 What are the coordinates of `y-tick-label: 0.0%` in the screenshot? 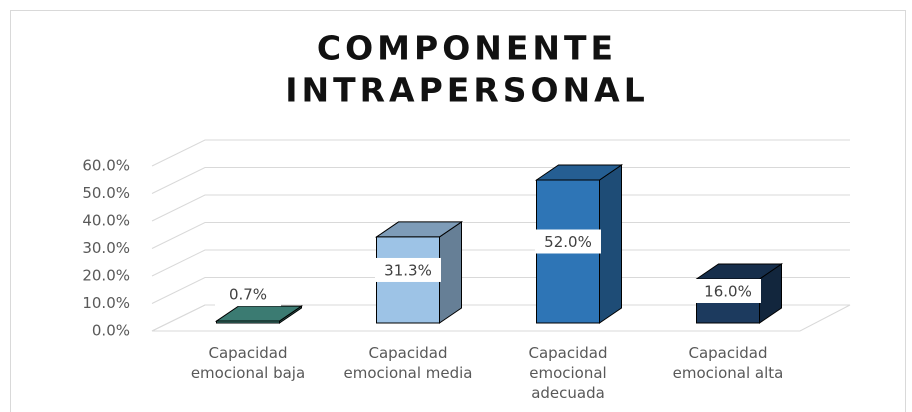 It's located at (111, 331).